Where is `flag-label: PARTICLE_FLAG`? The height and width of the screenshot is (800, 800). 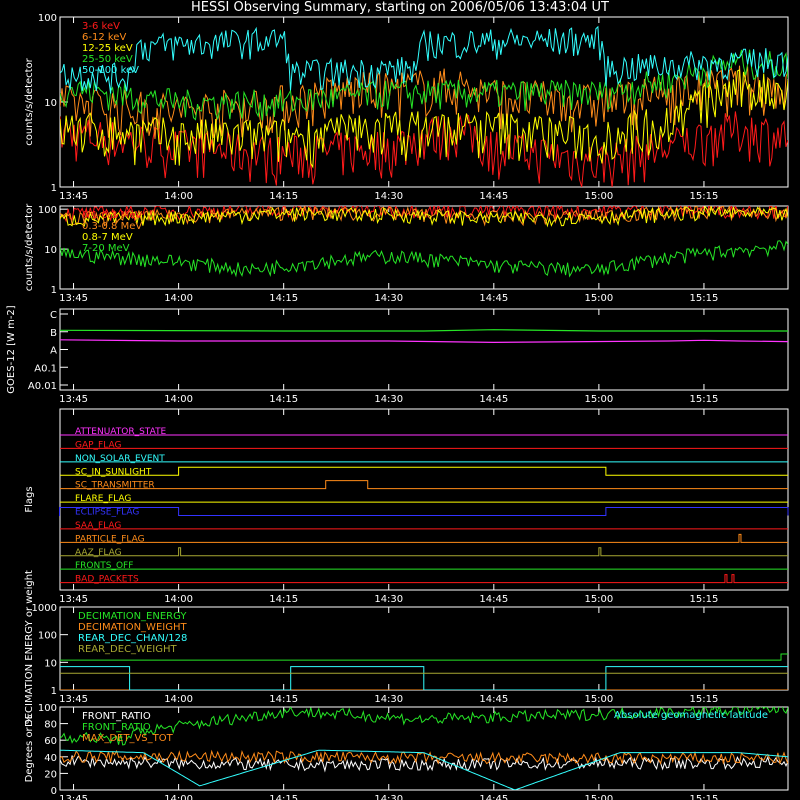
flag-label: PARTICLE_FLAG is located at coordinates (110, 539).